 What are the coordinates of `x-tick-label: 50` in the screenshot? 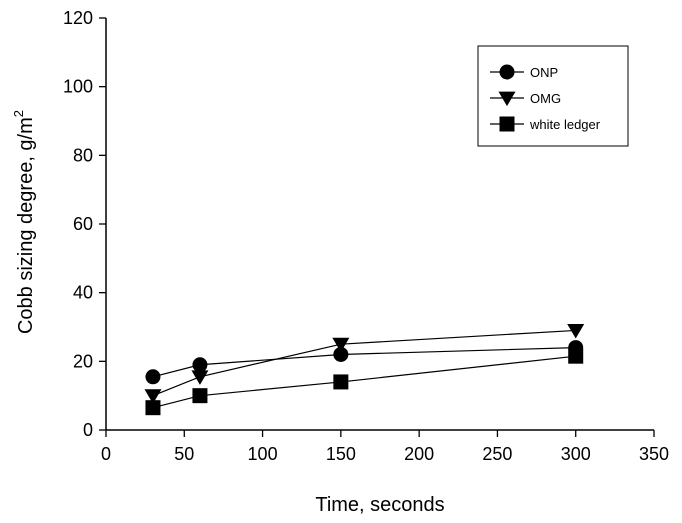 It's located at (184, 454).